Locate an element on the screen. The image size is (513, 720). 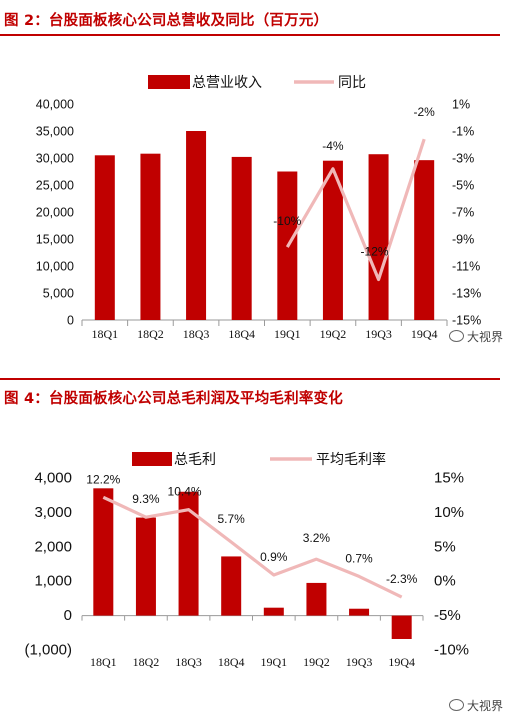
watermark-text-2: 大视界 is located at coordinates (485, 706).